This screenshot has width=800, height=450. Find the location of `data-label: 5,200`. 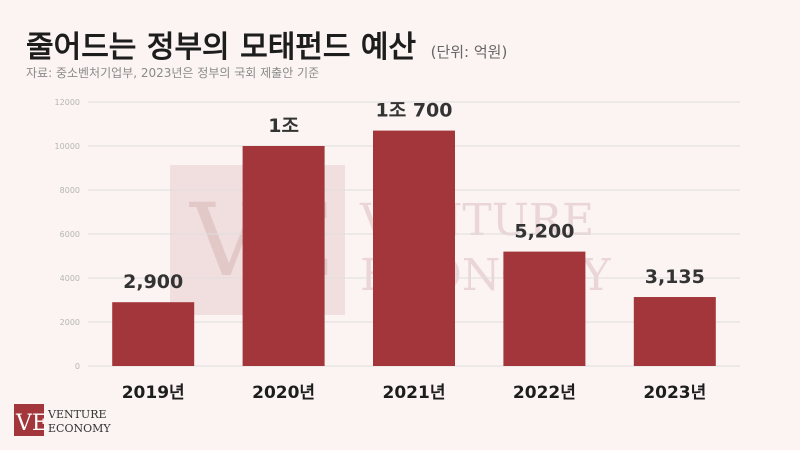

data-label: 5,200 is located at coordinates (544, 232).